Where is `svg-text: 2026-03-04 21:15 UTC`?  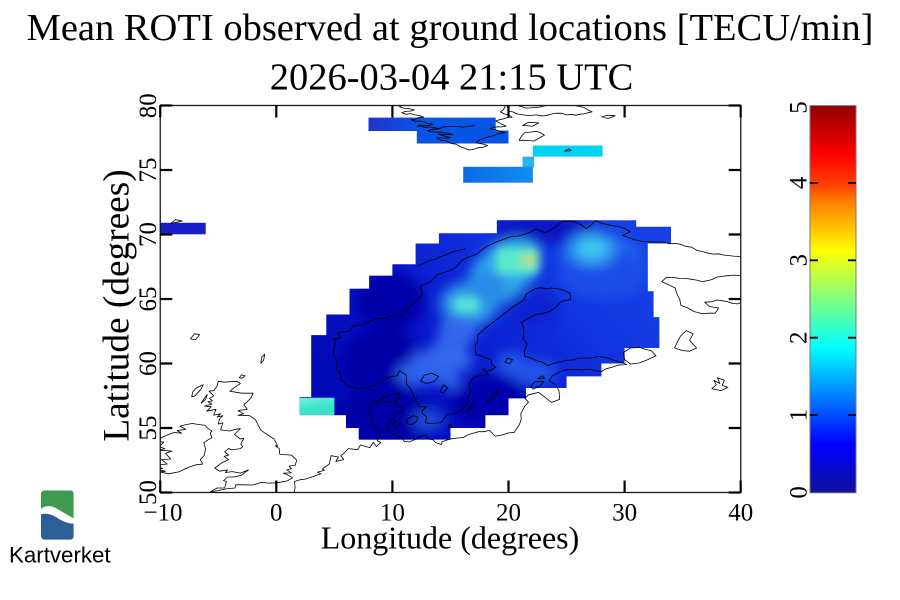
svg-text: 2026-03-04 21:15 UTC is located at coordinates (452, 78).